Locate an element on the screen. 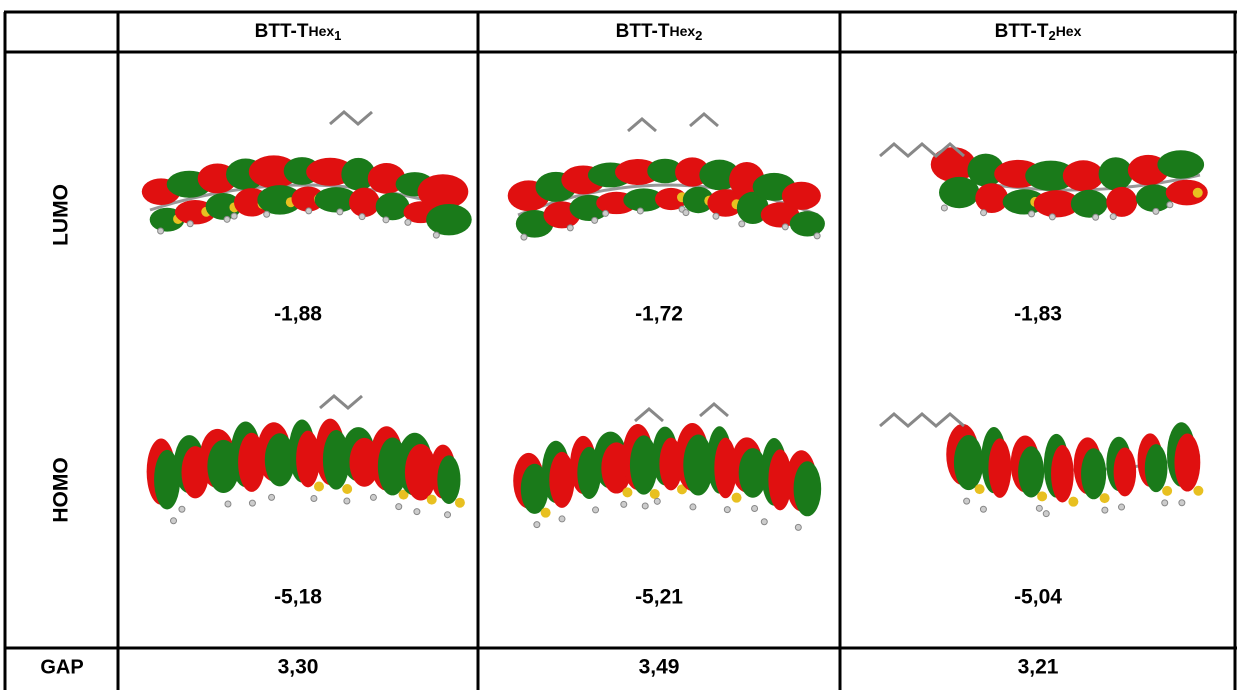 This screenshot has width=1237, height=690. row-label: LUMO is located at coordinates (61, 215).